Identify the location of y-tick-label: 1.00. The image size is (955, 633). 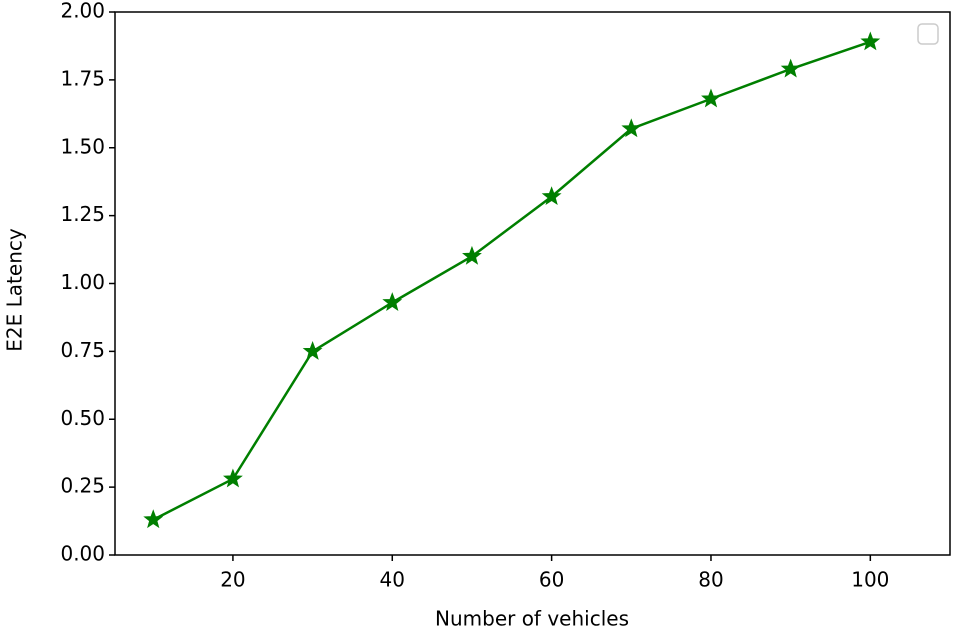
(82, 282).